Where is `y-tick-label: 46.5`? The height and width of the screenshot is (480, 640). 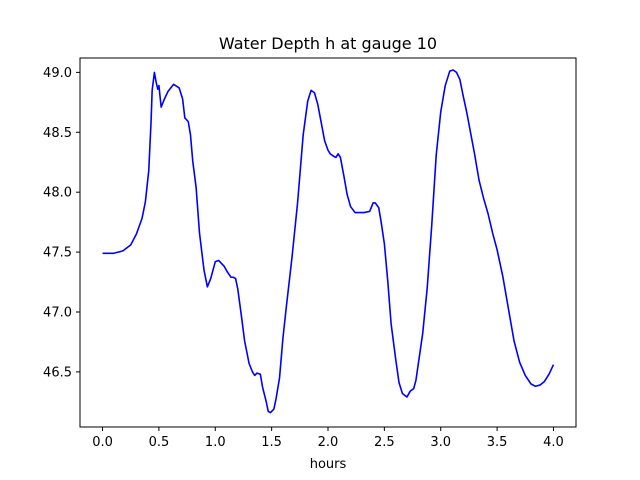 y-tick-label: 46.5 is located at coordinates (57, 372).